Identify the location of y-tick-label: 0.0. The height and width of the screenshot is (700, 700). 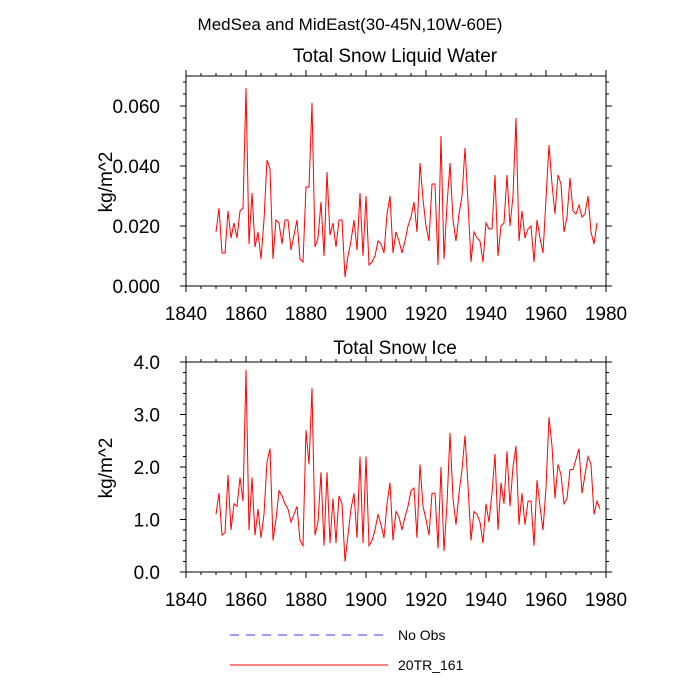
(147, 573).